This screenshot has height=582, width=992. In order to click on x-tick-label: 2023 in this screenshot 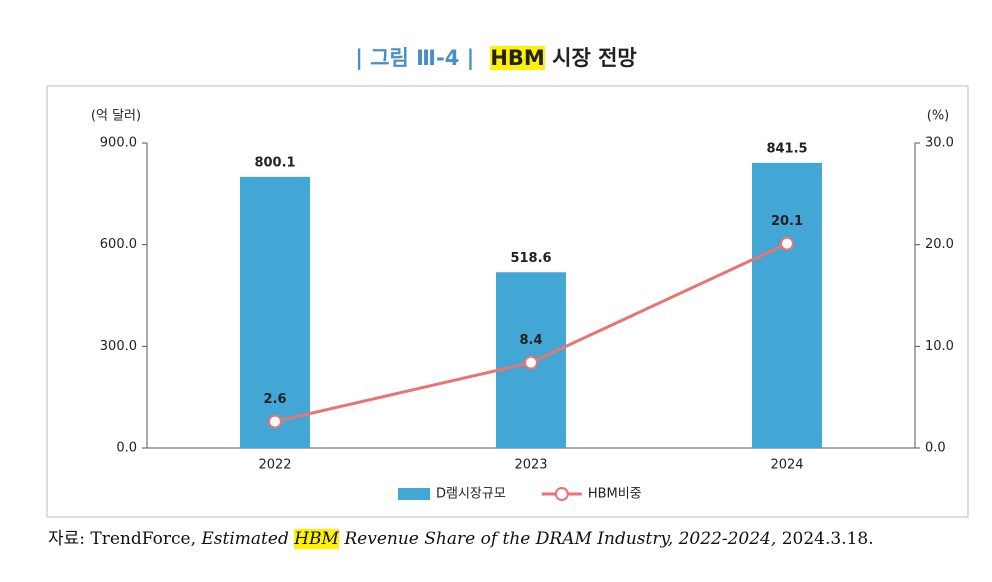, I will do `click(530, 465)`.